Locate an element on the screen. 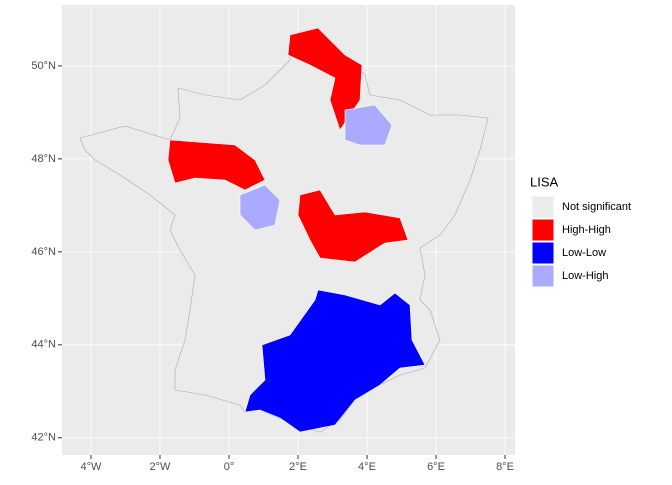 The height and width of the screenshot is (485, 672). x-tick-label: 4°E is located at coordinates (367, 467).